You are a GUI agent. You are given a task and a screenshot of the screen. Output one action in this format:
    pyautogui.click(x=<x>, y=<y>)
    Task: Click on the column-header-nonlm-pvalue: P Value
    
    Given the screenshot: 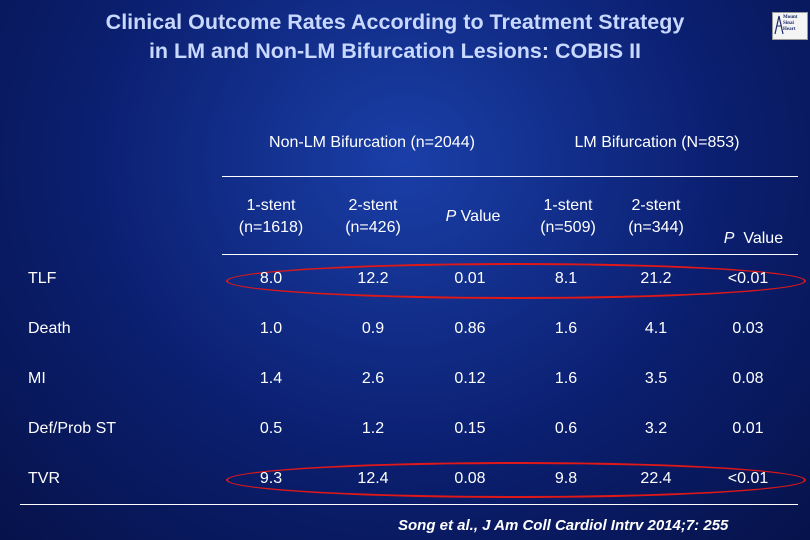 What is the action you would take?
    pyautogui.click(x=473, y=216)
    